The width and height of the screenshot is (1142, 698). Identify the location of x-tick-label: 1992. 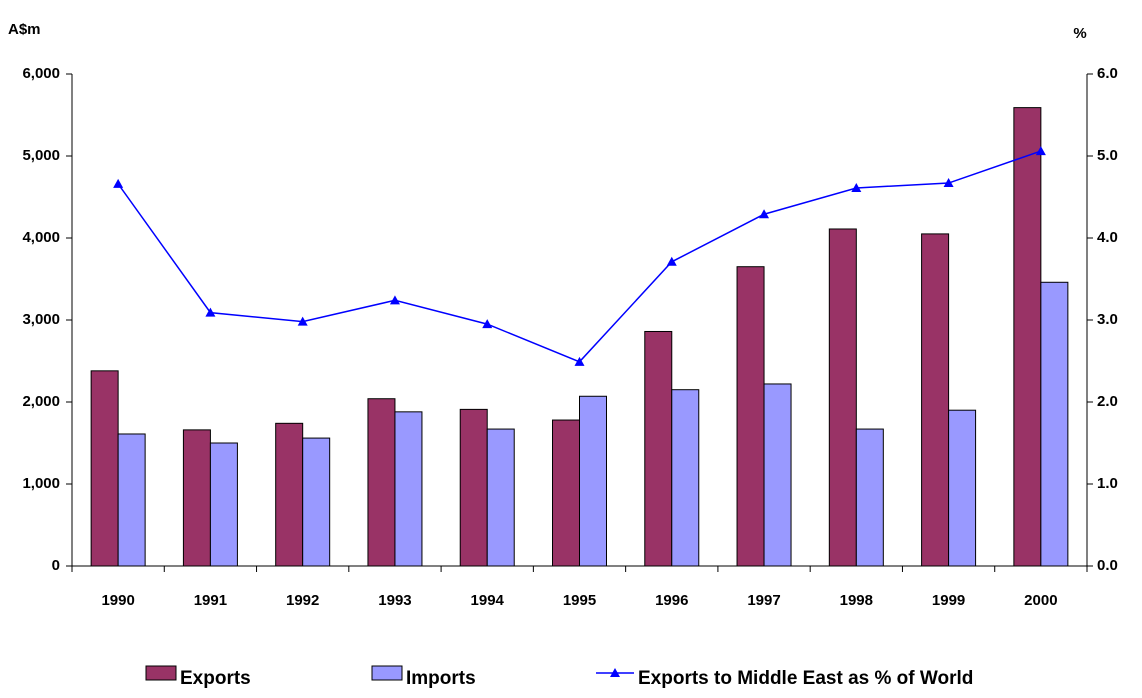
(302, 600).